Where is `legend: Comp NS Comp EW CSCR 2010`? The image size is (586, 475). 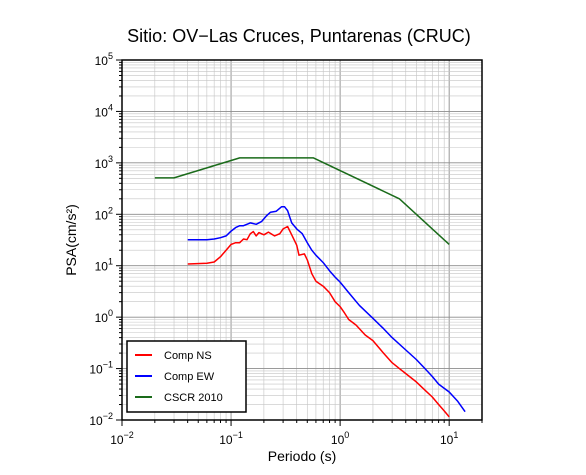 legend: Comp NS Comp EW CSCR 2010 is located at coordinates (186, 376).